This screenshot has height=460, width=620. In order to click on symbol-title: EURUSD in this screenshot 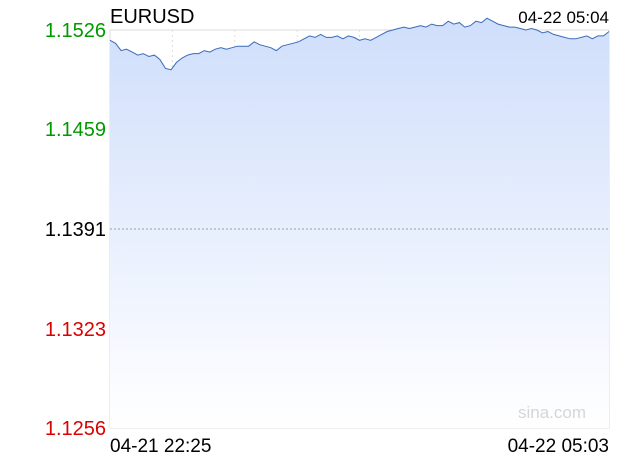, I will do `click(152, 17)`.